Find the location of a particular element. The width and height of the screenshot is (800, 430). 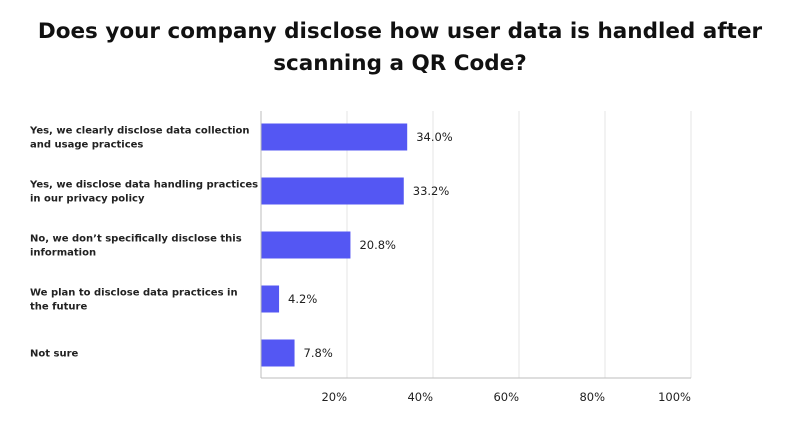

x-tick-label-80: 80% is located at coordinates (592, 397).